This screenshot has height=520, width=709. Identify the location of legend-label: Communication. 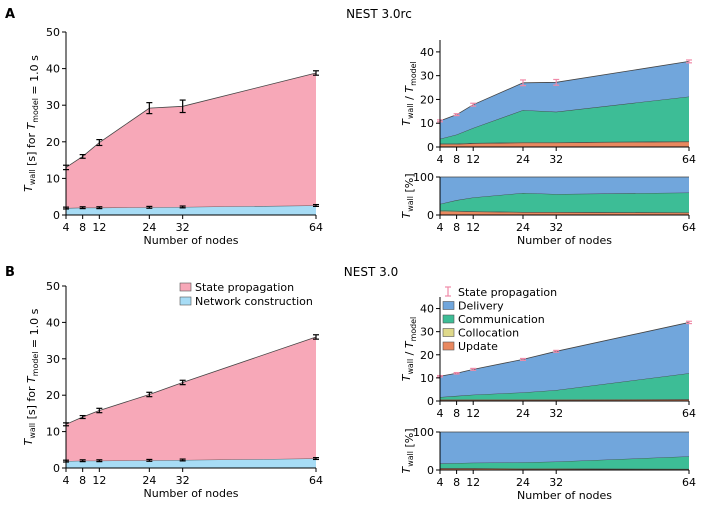
(501, 319).